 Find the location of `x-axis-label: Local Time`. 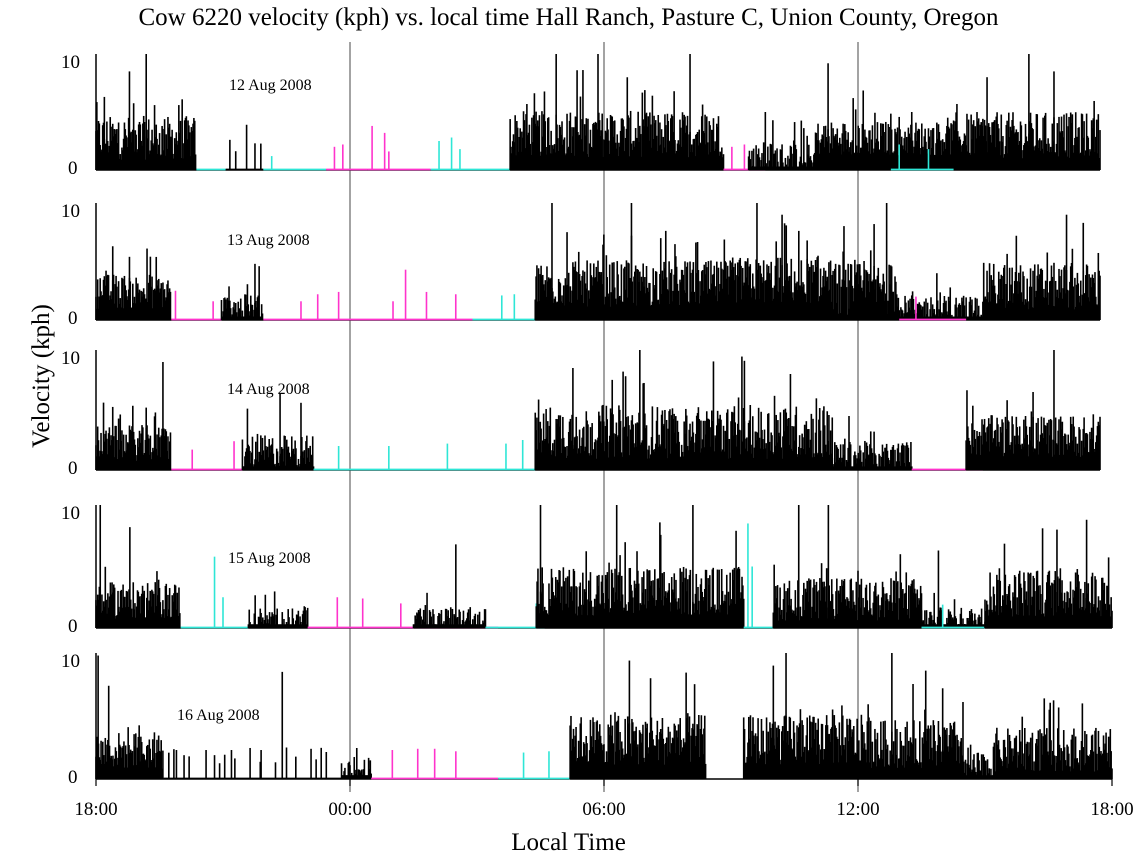

x-axis-label: Local Time is located at coordinates (568, 842).